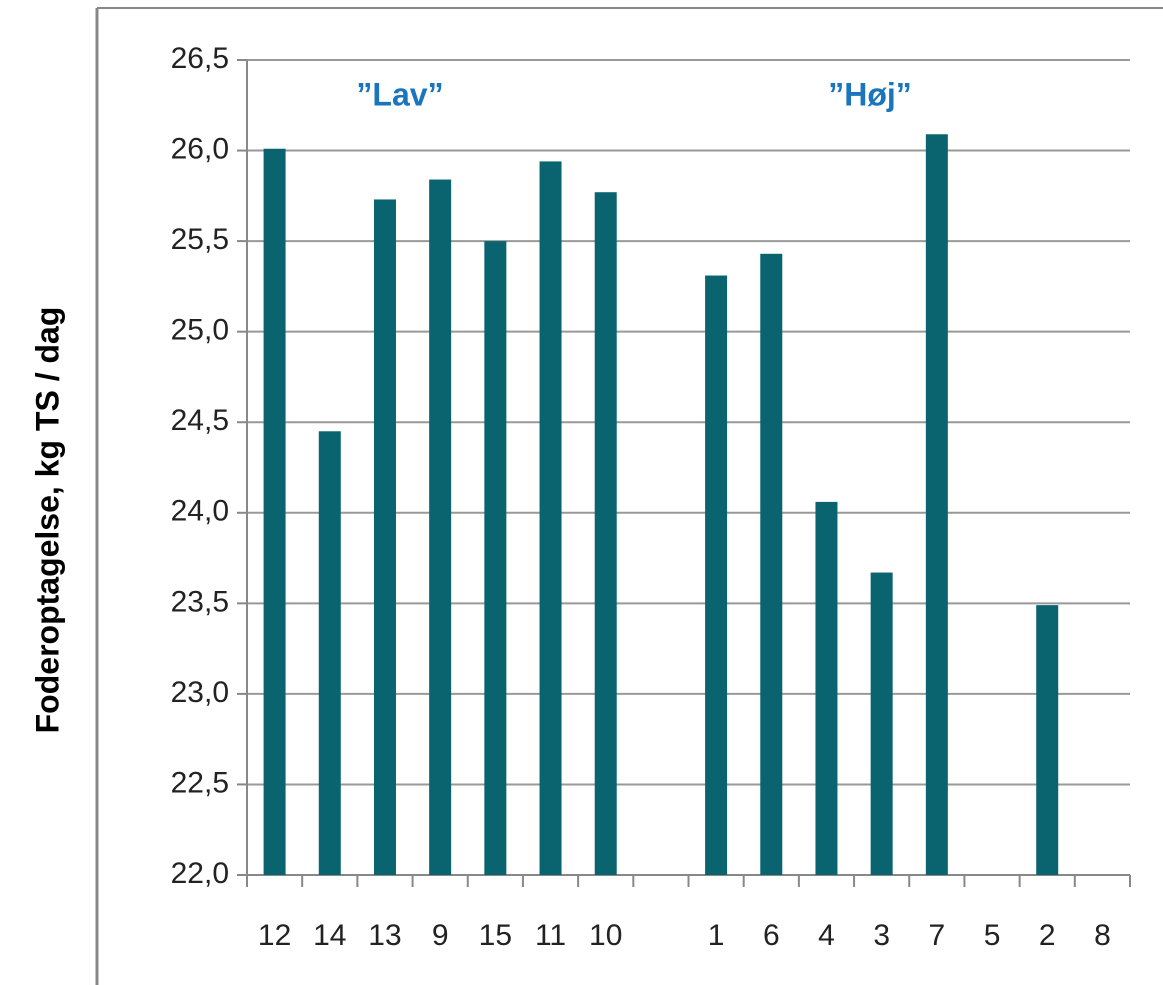  What do you see at coordinates (399, 94) in the screenshot?
I see `annotation: ”Lav”` at bounding box center [399, 94].